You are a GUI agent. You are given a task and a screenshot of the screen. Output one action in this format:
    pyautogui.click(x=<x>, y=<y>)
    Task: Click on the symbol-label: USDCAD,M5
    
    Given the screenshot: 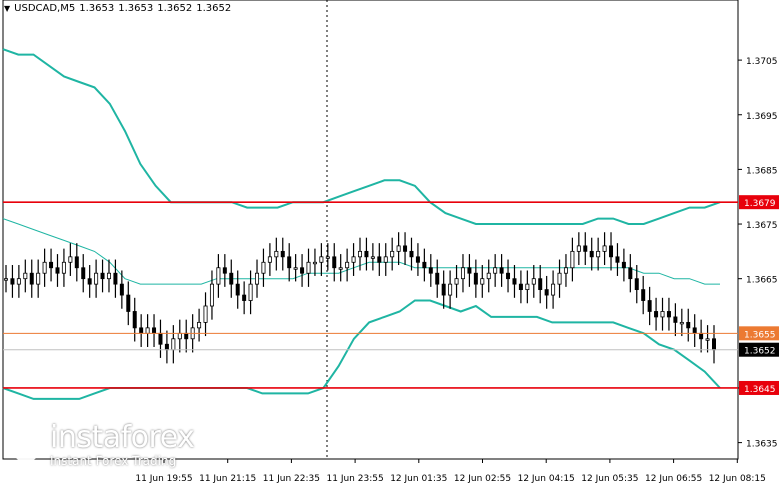 What is the action you would take?
    pyautogui.click(x=45, y=8)
    